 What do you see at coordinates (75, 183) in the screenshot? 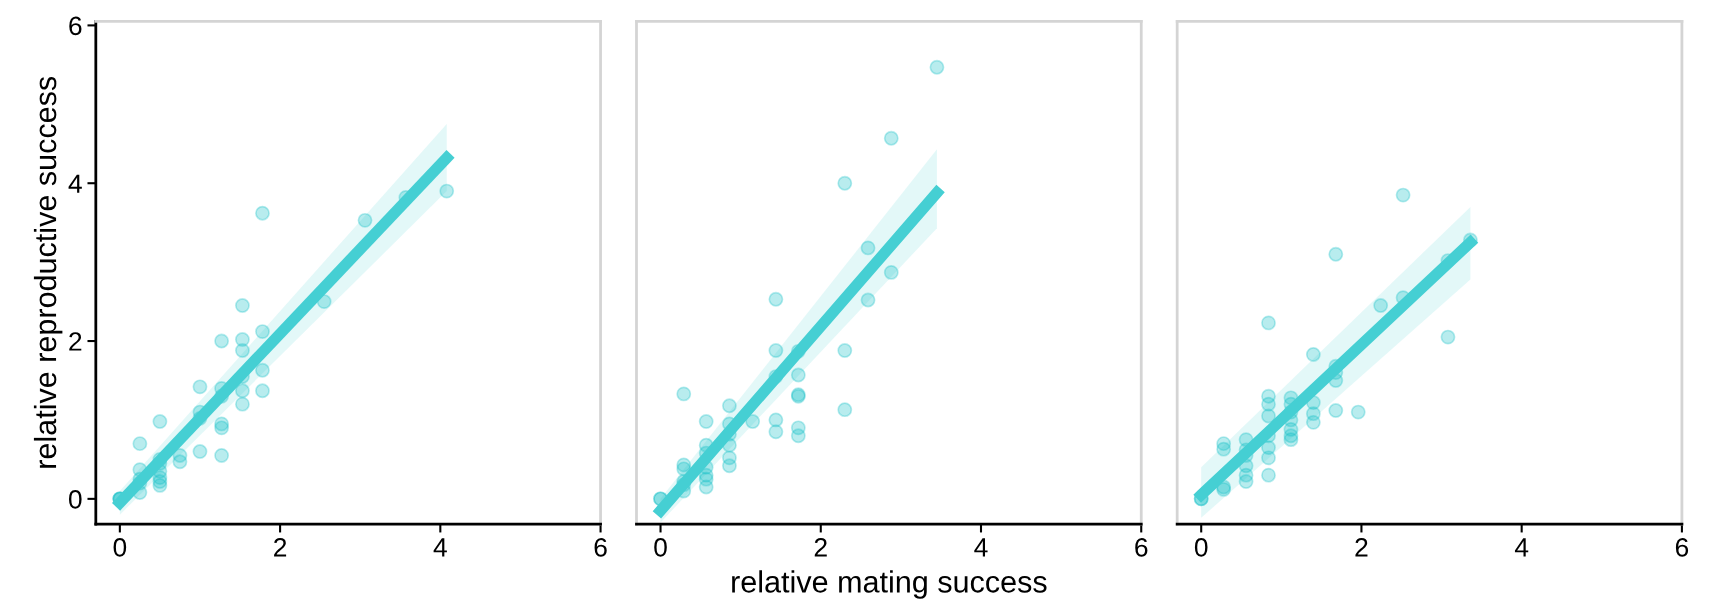
I see `y-tick-label: 4` at bounding box center [75, 183].